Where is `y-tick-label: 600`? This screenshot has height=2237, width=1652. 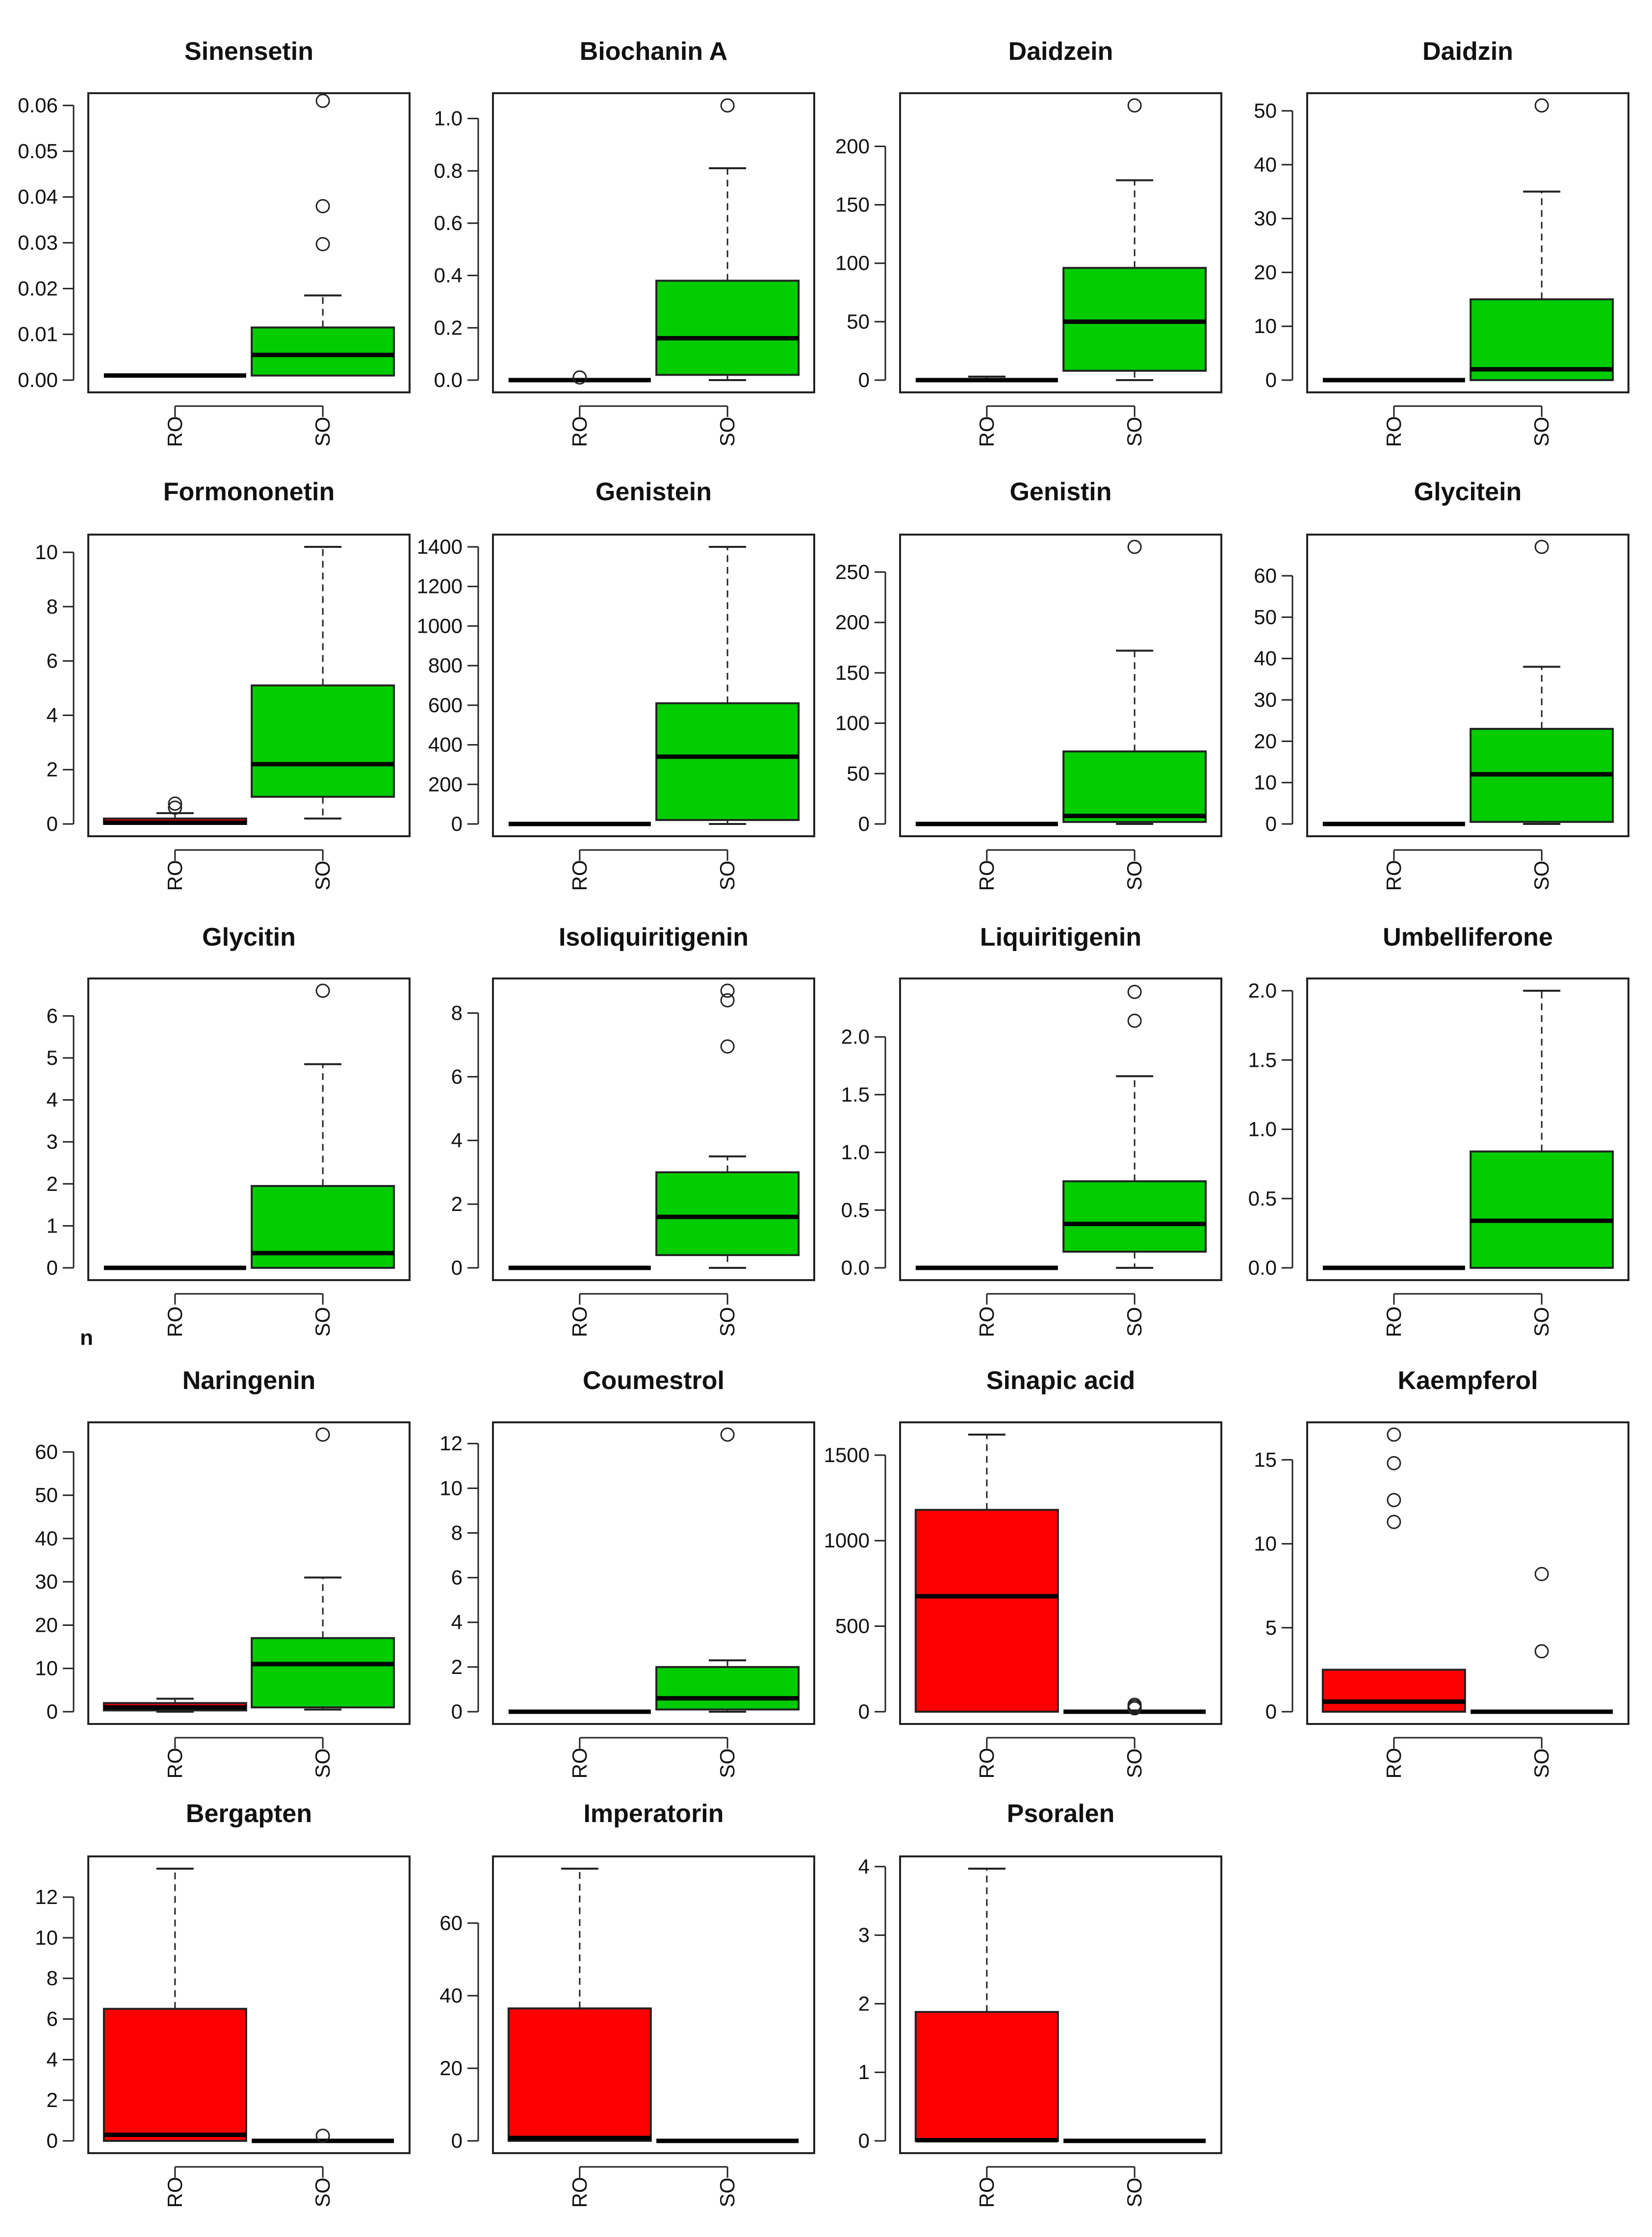 y-tick-label: 600 is located at coordinates (446, 705).